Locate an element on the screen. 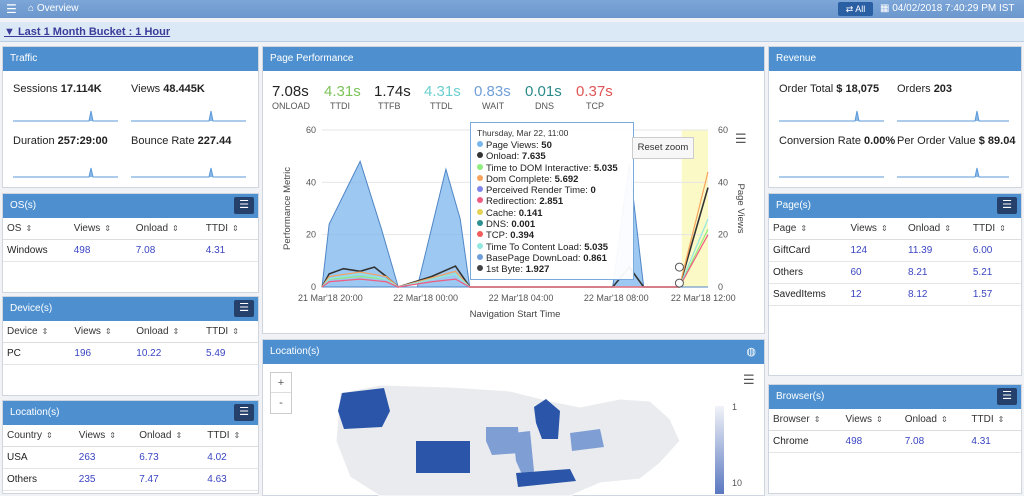 This screenshot has width=1024, height=496. table-row: USA 263 6.73 4.02 is located at coordinates (130, 457).